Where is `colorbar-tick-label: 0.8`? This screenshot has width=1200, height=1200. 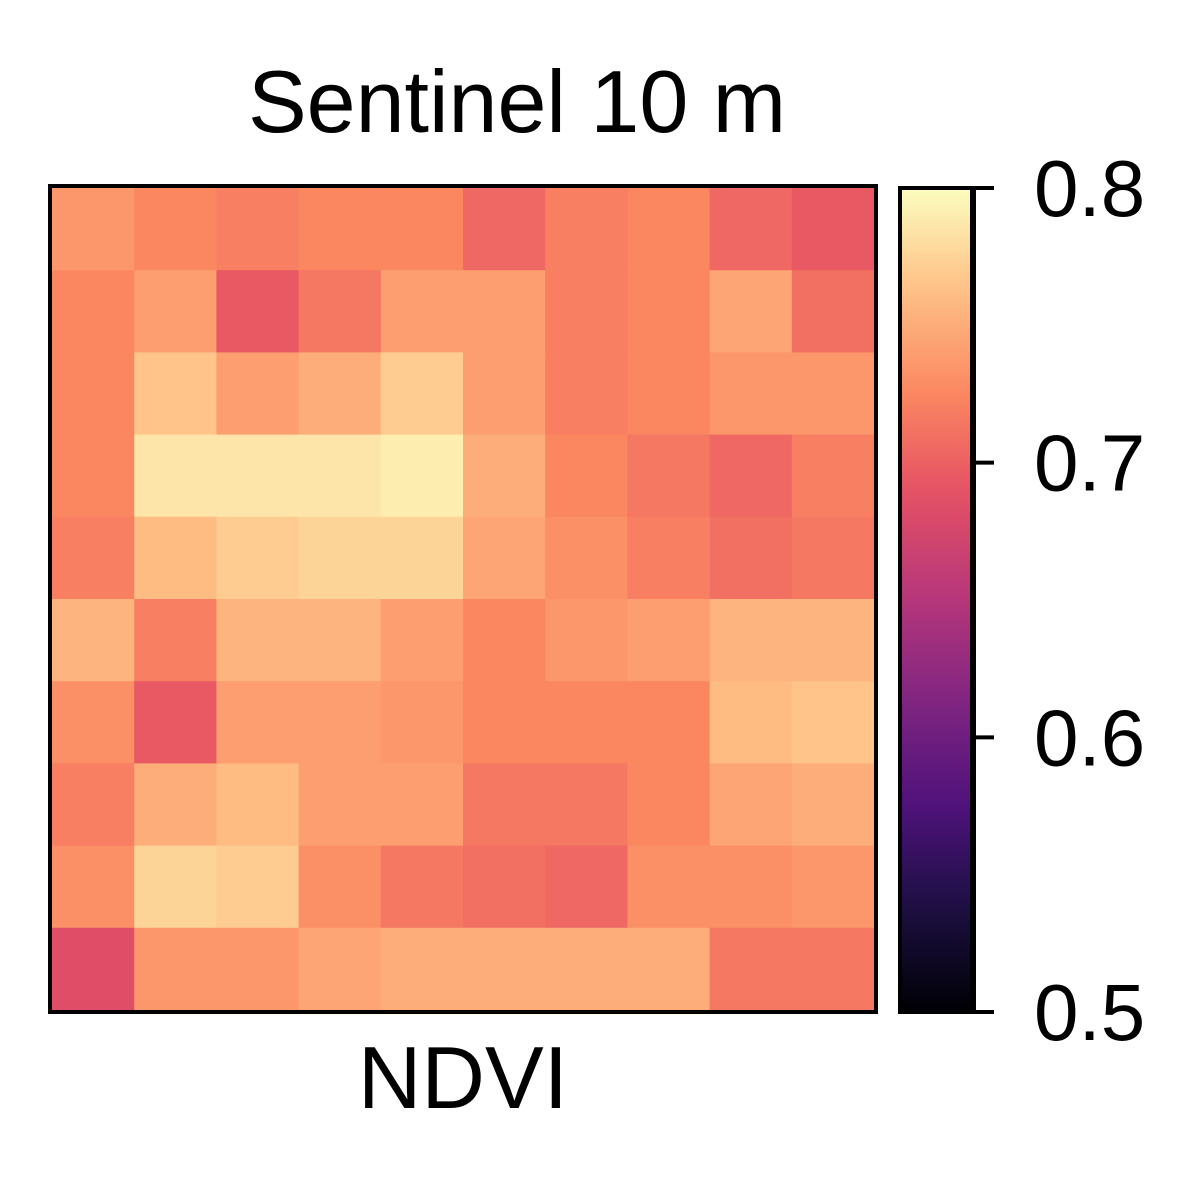
colorbar-tick-label: 0.8 is located at coordinates (1089, 188).